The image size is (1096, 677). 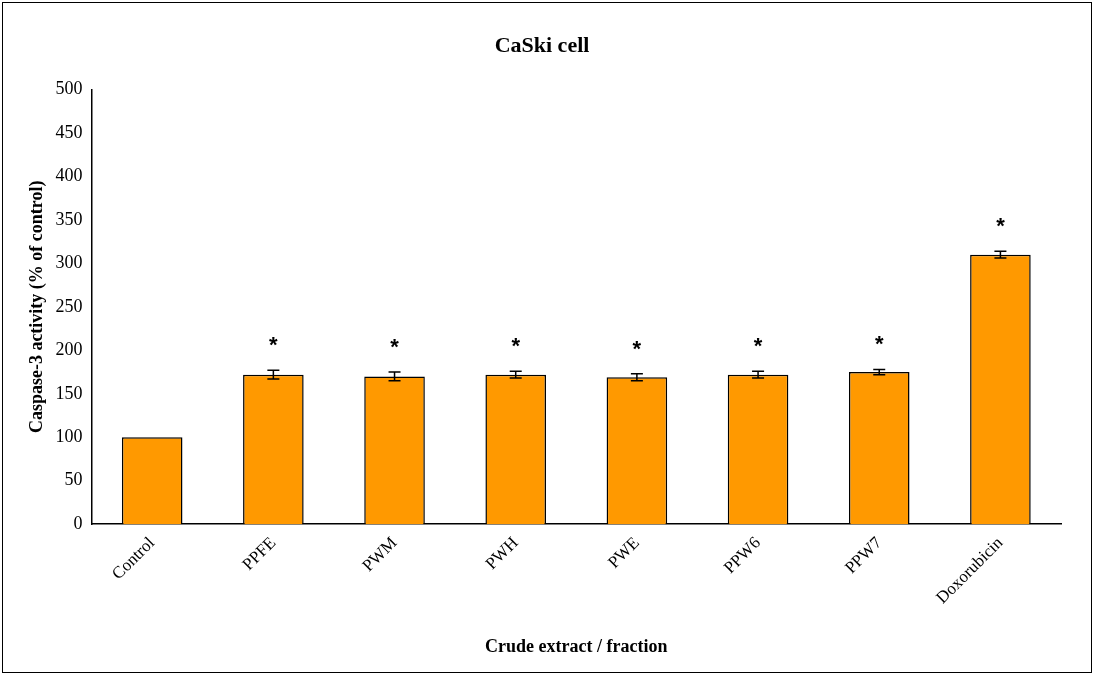 What do you see at coordinates (73, 479) in the screenshot?
I see `y-tick-label: 50` at bounding box center [73, 479].